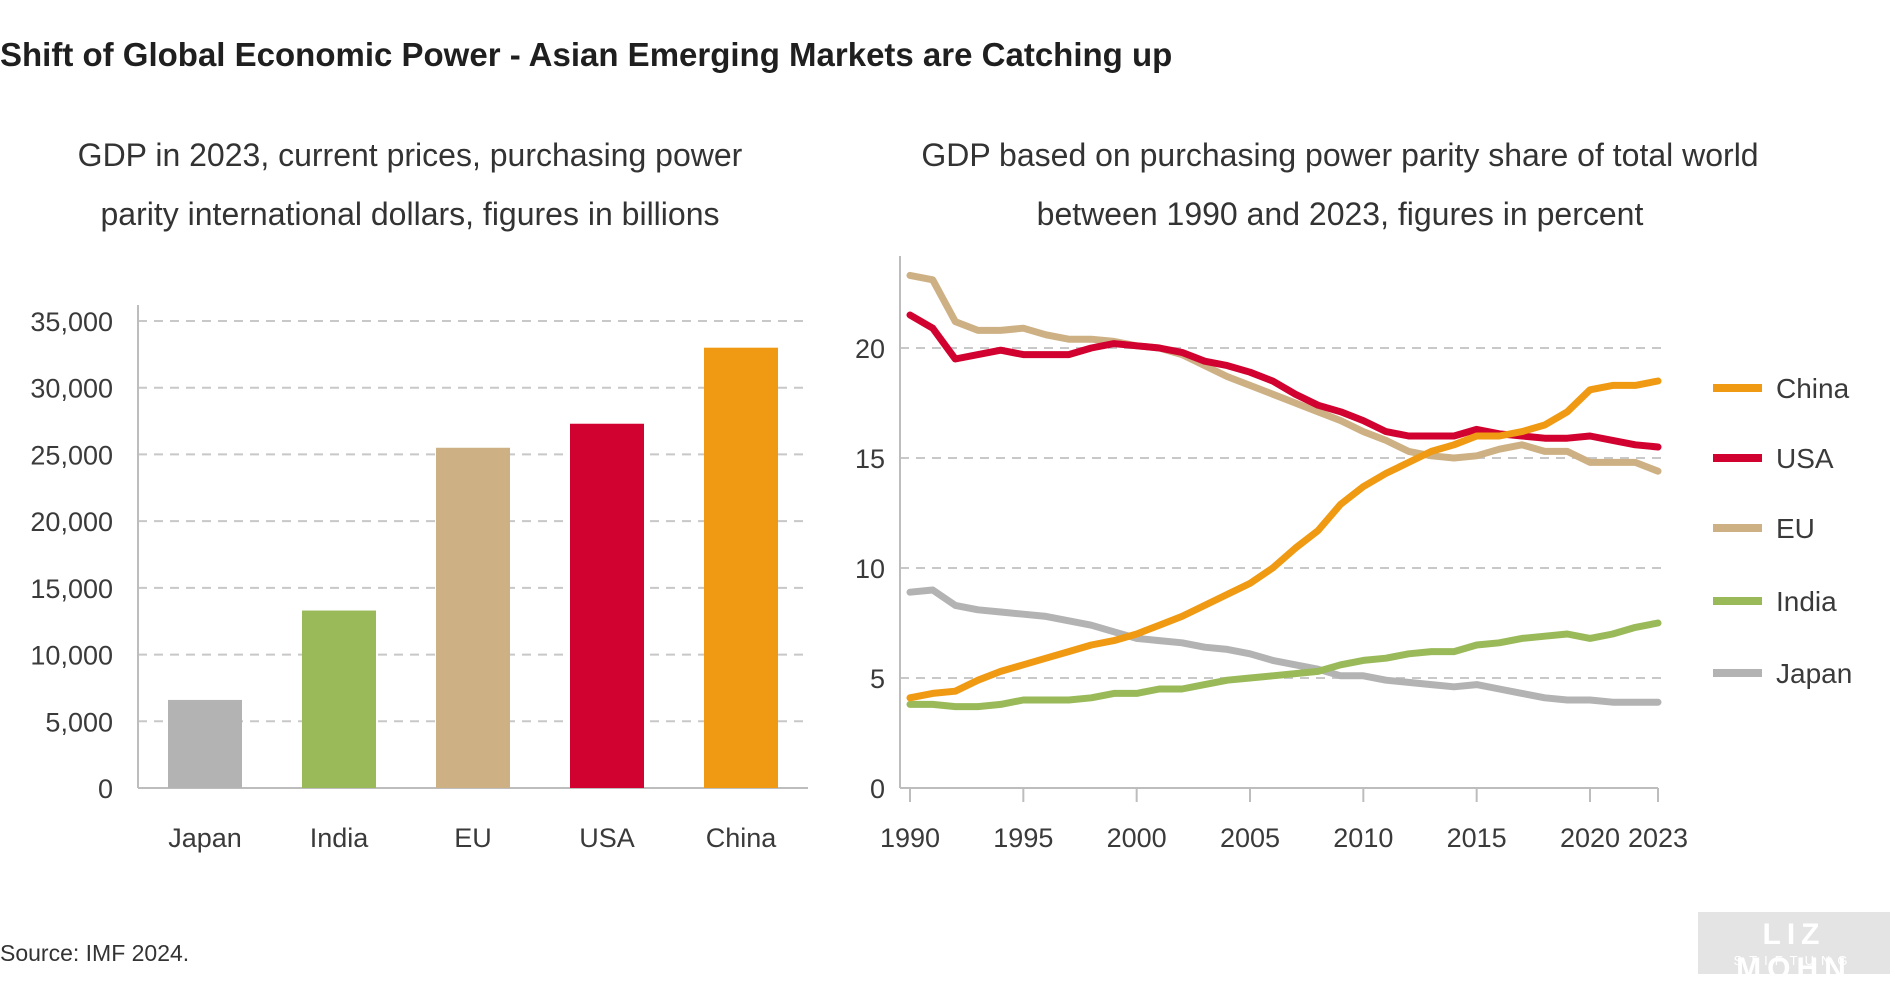 Image resolution: width=1895 pixels, height=1008 pixels. Describe the element at coordinates (205, 838) in the screenshot. I see `bar-x-tick-label: Japan` at that location.